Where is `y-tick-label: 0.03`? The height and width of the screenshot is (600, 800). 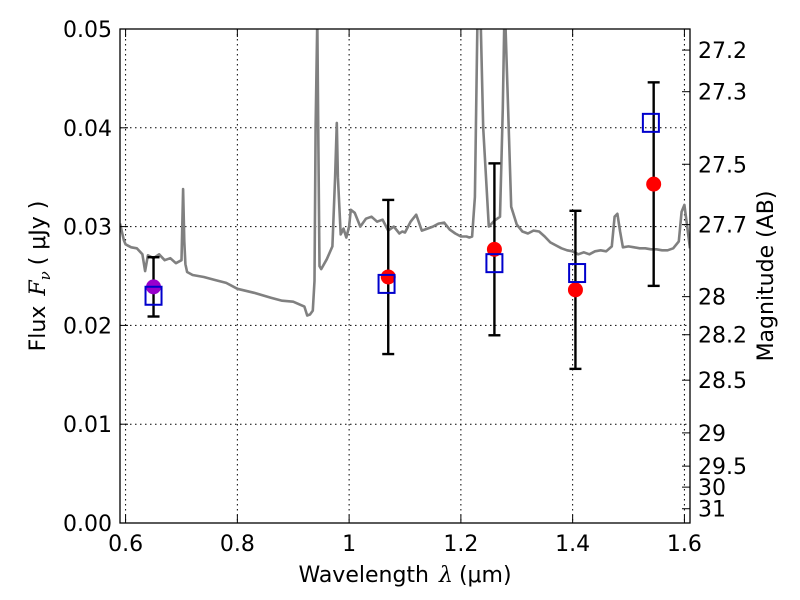 y-tick-label: 0.03 is located at coordinates (87, 228).